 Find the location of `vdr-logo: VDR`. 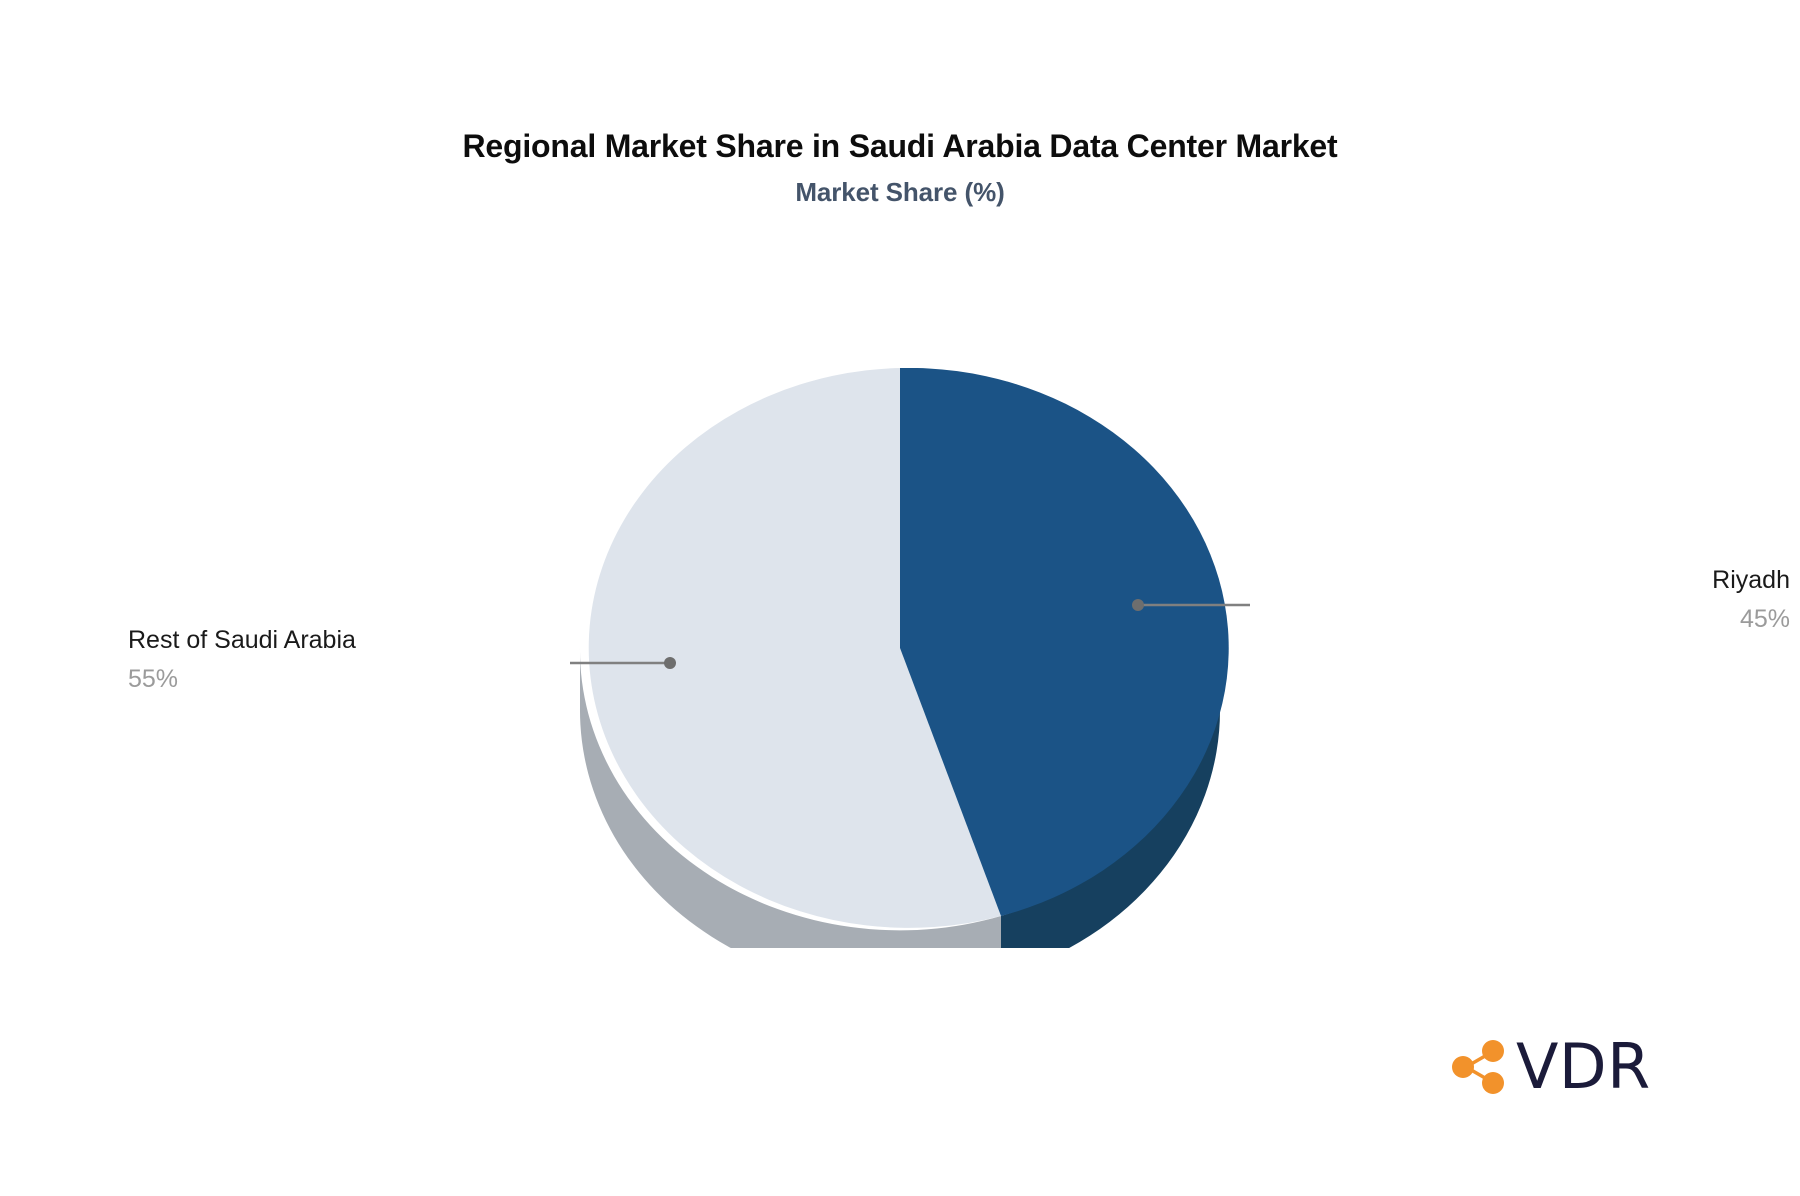

vdr-logo: VDR is located at coordinates (1549, 1067).